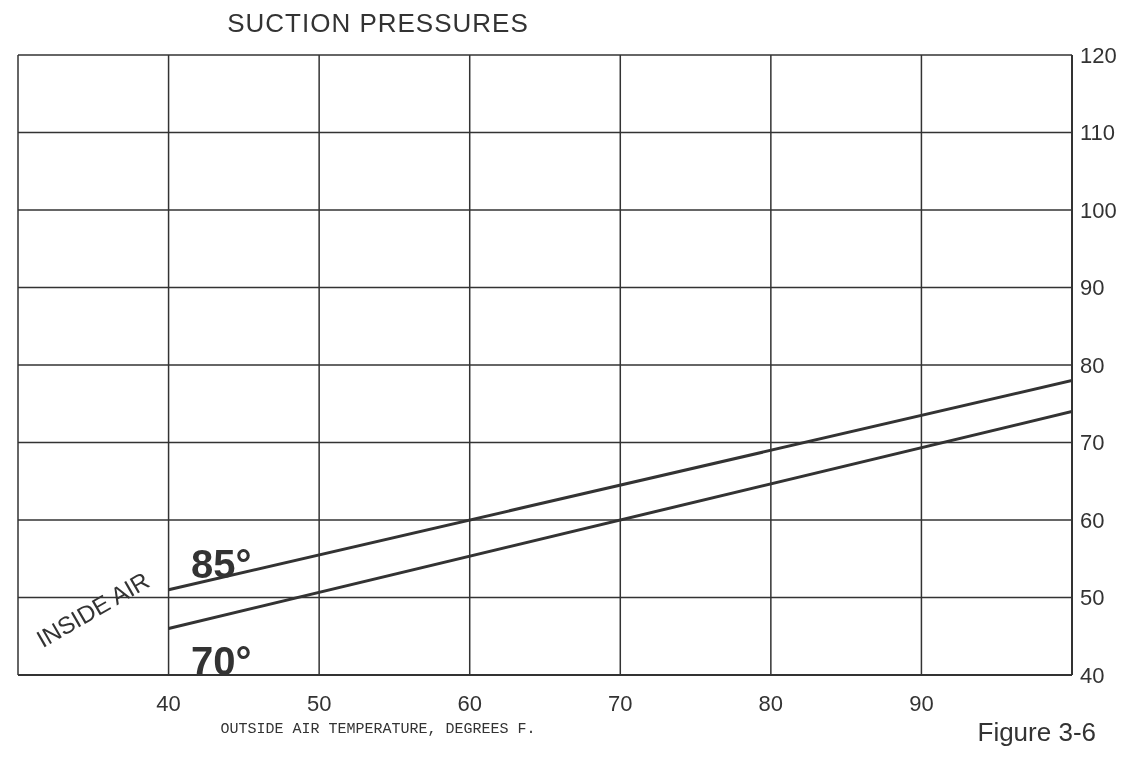 The width and height of the screenshot is (1144, 762). Describe the element at coordinates (620, 703) in the screenshot. I see `x-tick-label: 70` at that location.